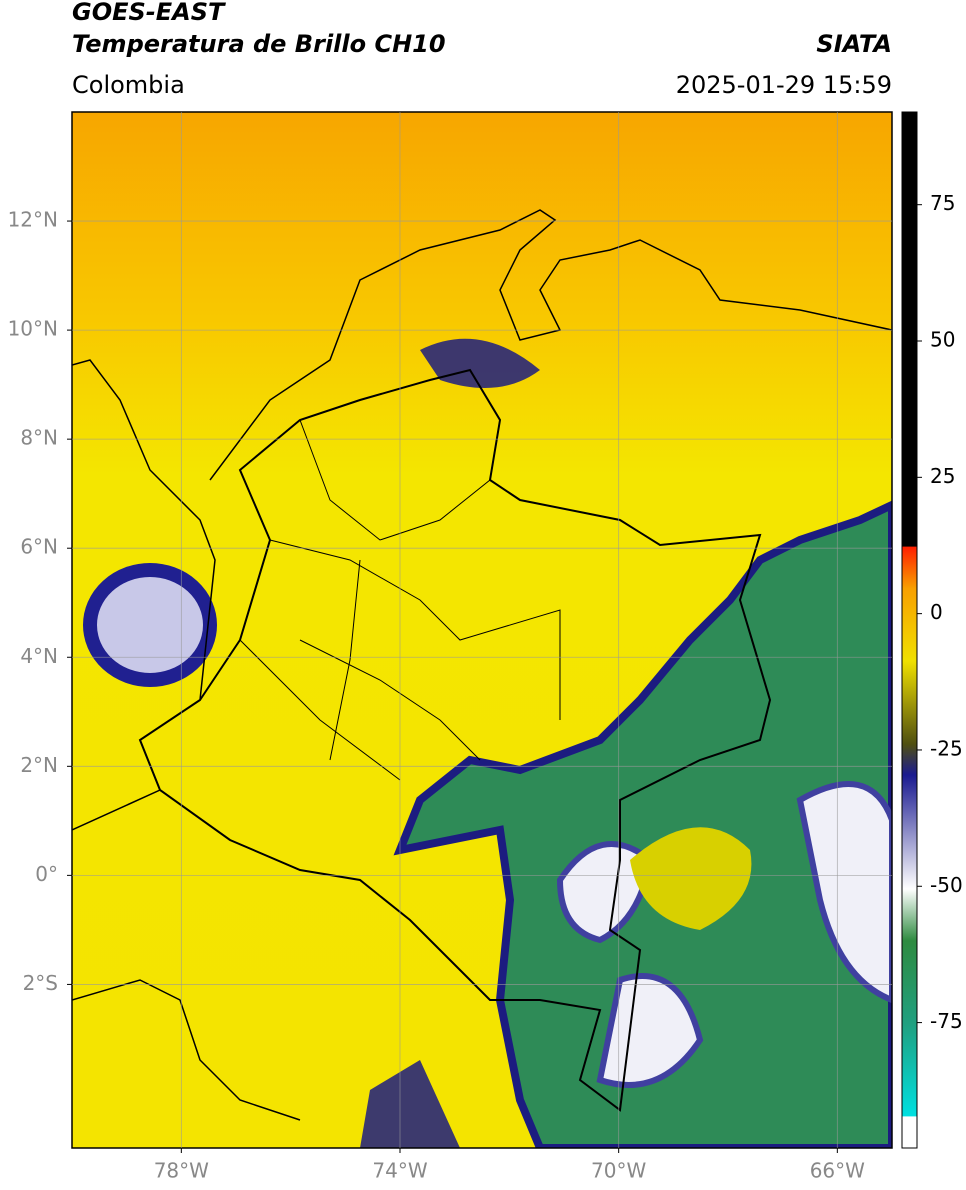 This screenshot has width=966, height=1190. Describe the element at coordinates (942, 476) in the screenshot. I see `colorbar-label: 25` at that location.